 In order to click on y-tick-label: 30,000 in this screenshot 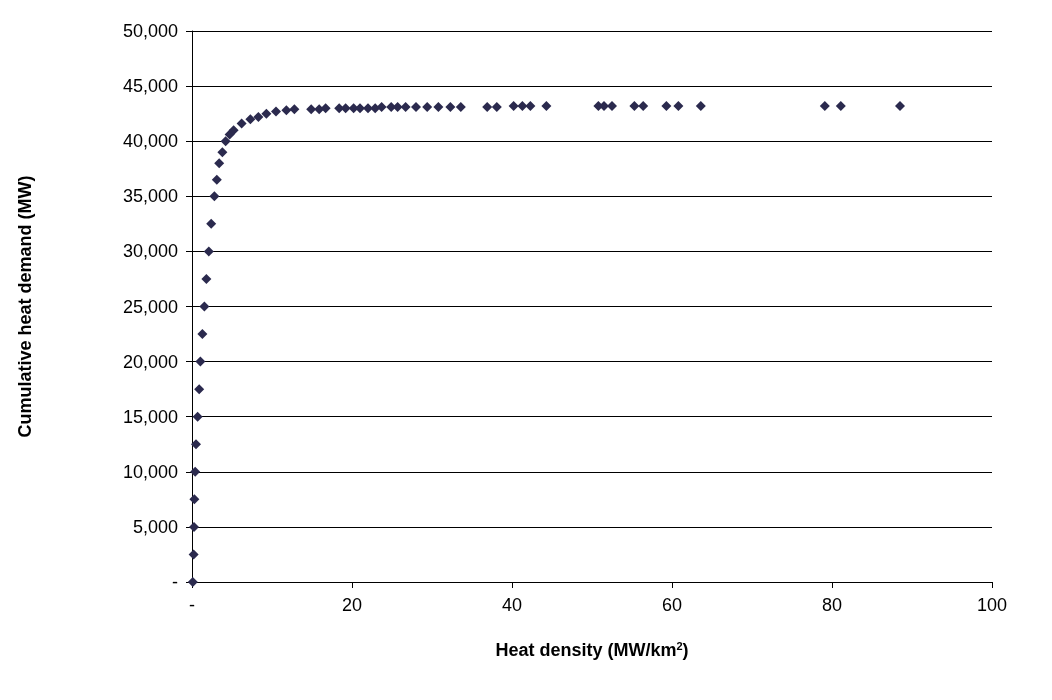, I will do `click(150, 251)`.